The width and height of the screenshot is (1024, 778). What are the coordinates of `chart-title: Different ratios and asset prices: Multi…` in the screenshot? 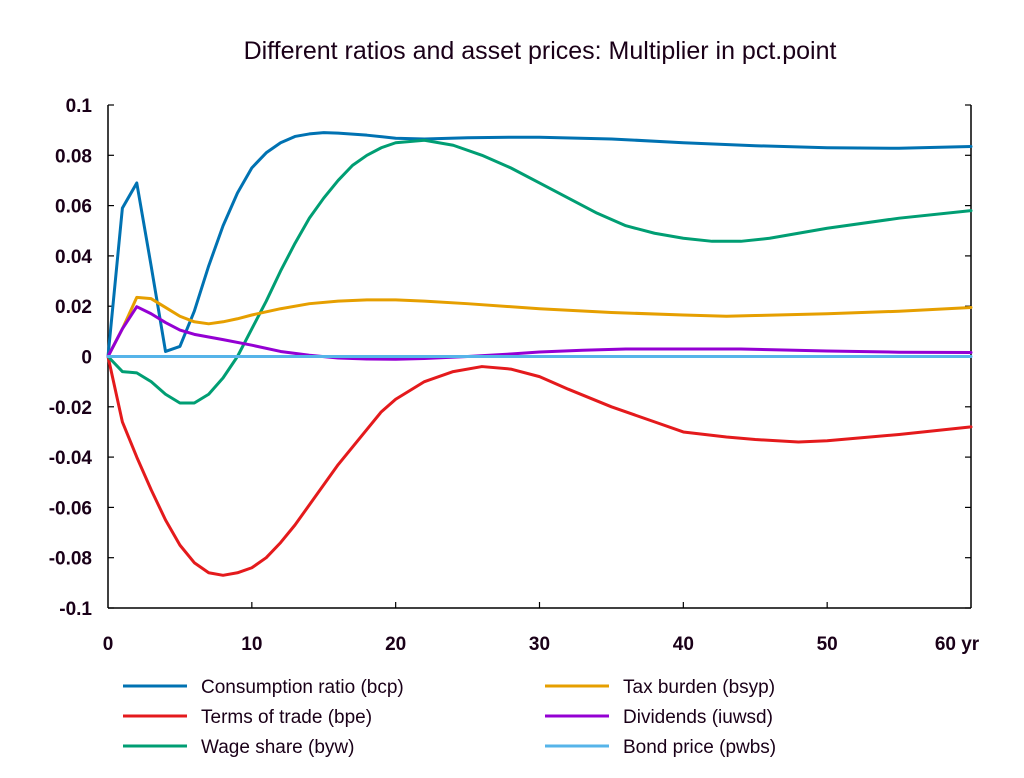 It's located at (540, 51).